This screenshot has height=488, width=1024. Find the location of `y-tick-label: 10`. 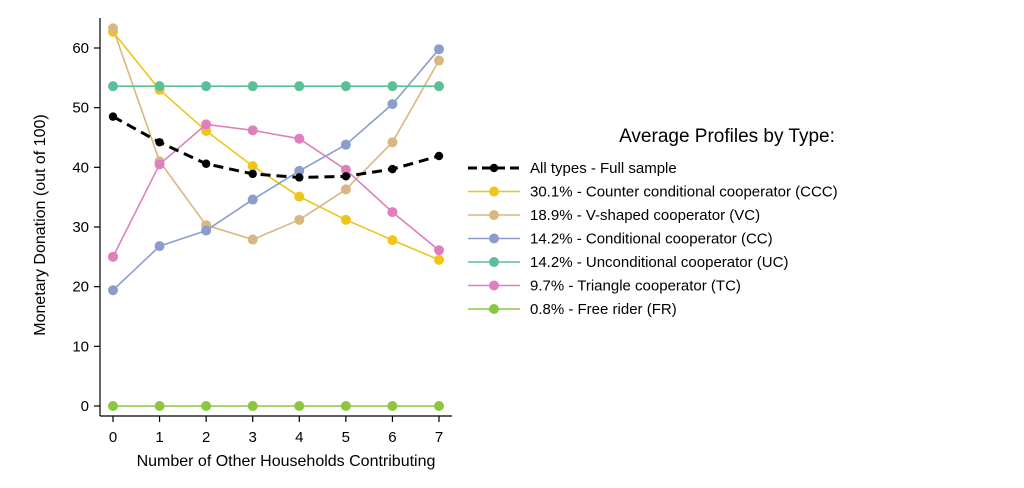

y-tick-label: 10 is located at coordinates (80, 346).